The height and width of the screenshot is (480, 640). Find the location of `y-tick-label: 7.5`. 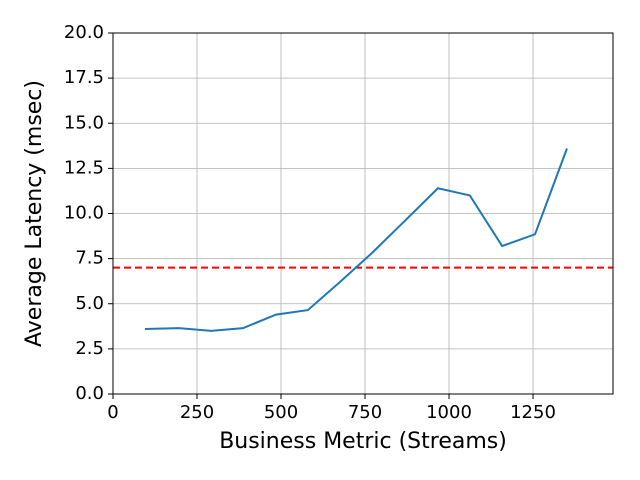

y-tick-label: 7.5 is located at coordinates (89, 258).